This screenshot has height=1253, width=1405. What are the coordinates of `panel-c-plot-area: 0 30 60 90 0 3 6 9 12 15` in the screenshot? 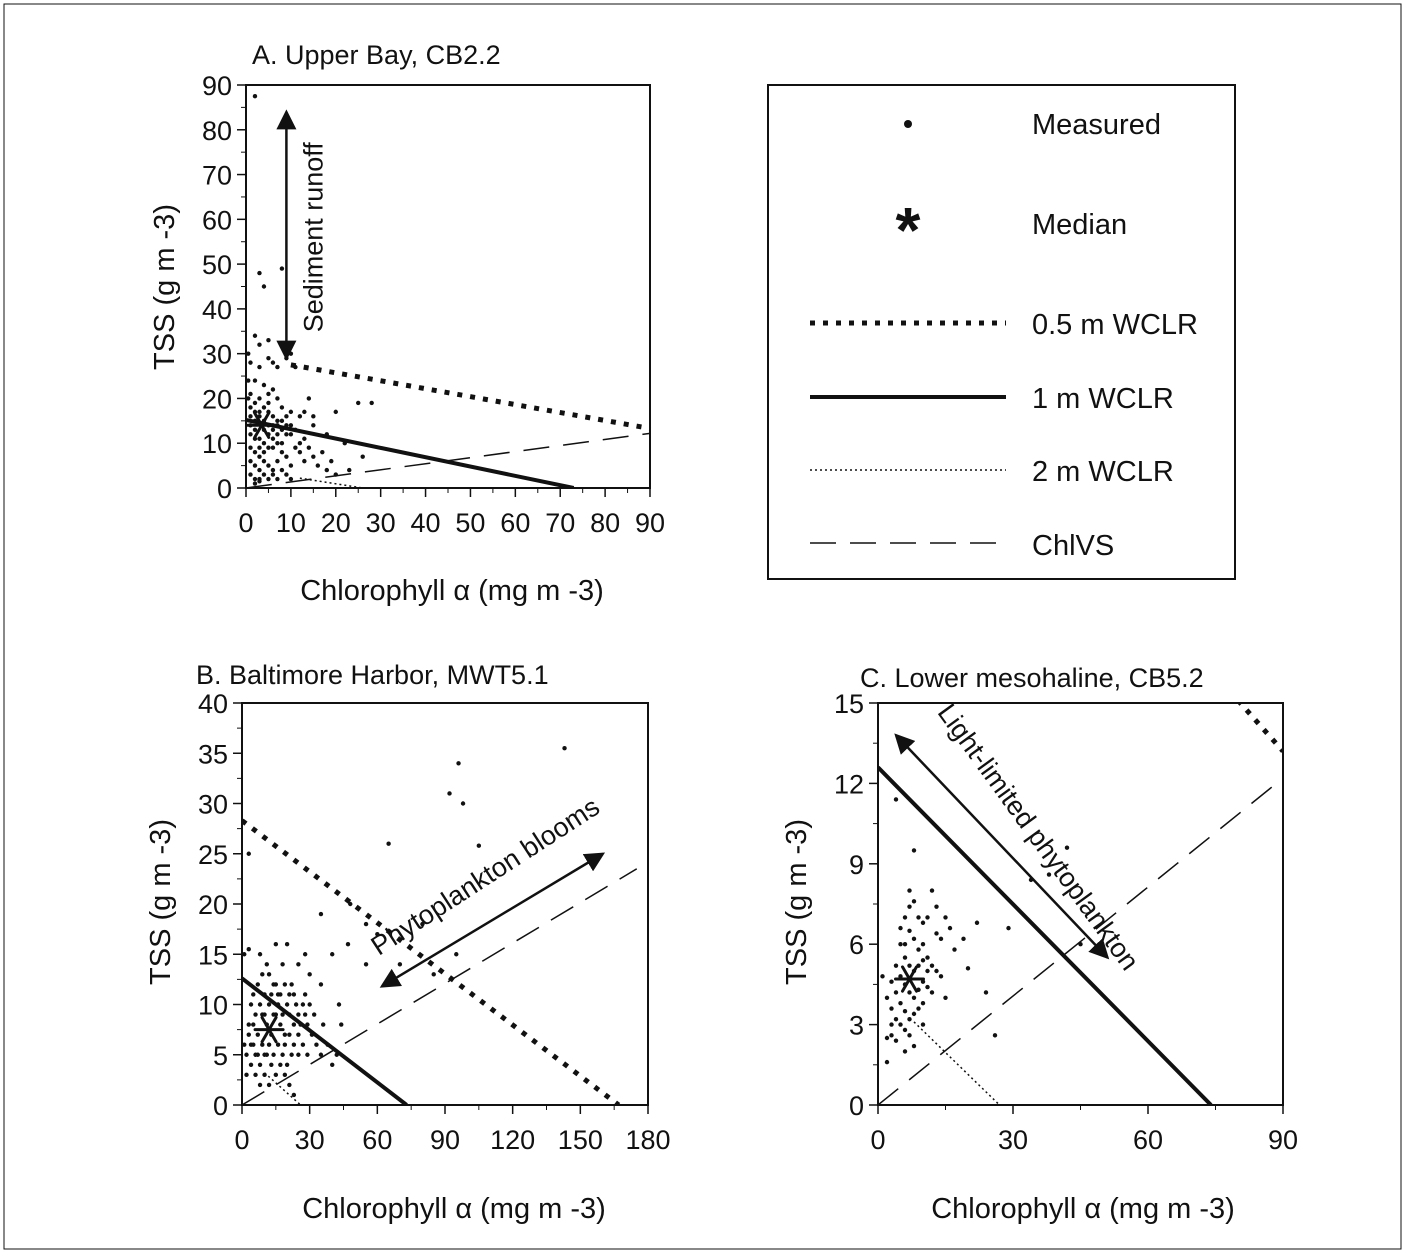 It's located at (1066, 922).